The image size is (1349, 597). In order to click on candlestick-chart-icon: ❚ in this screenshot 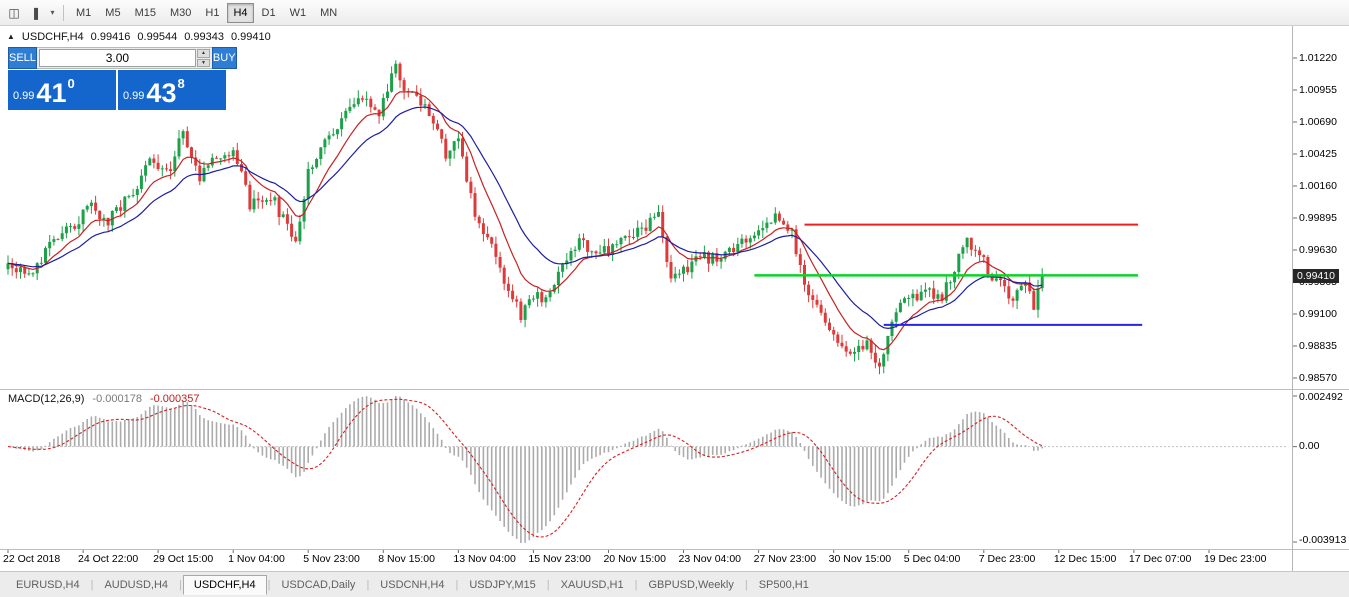, I will do `click(36, 12)`.